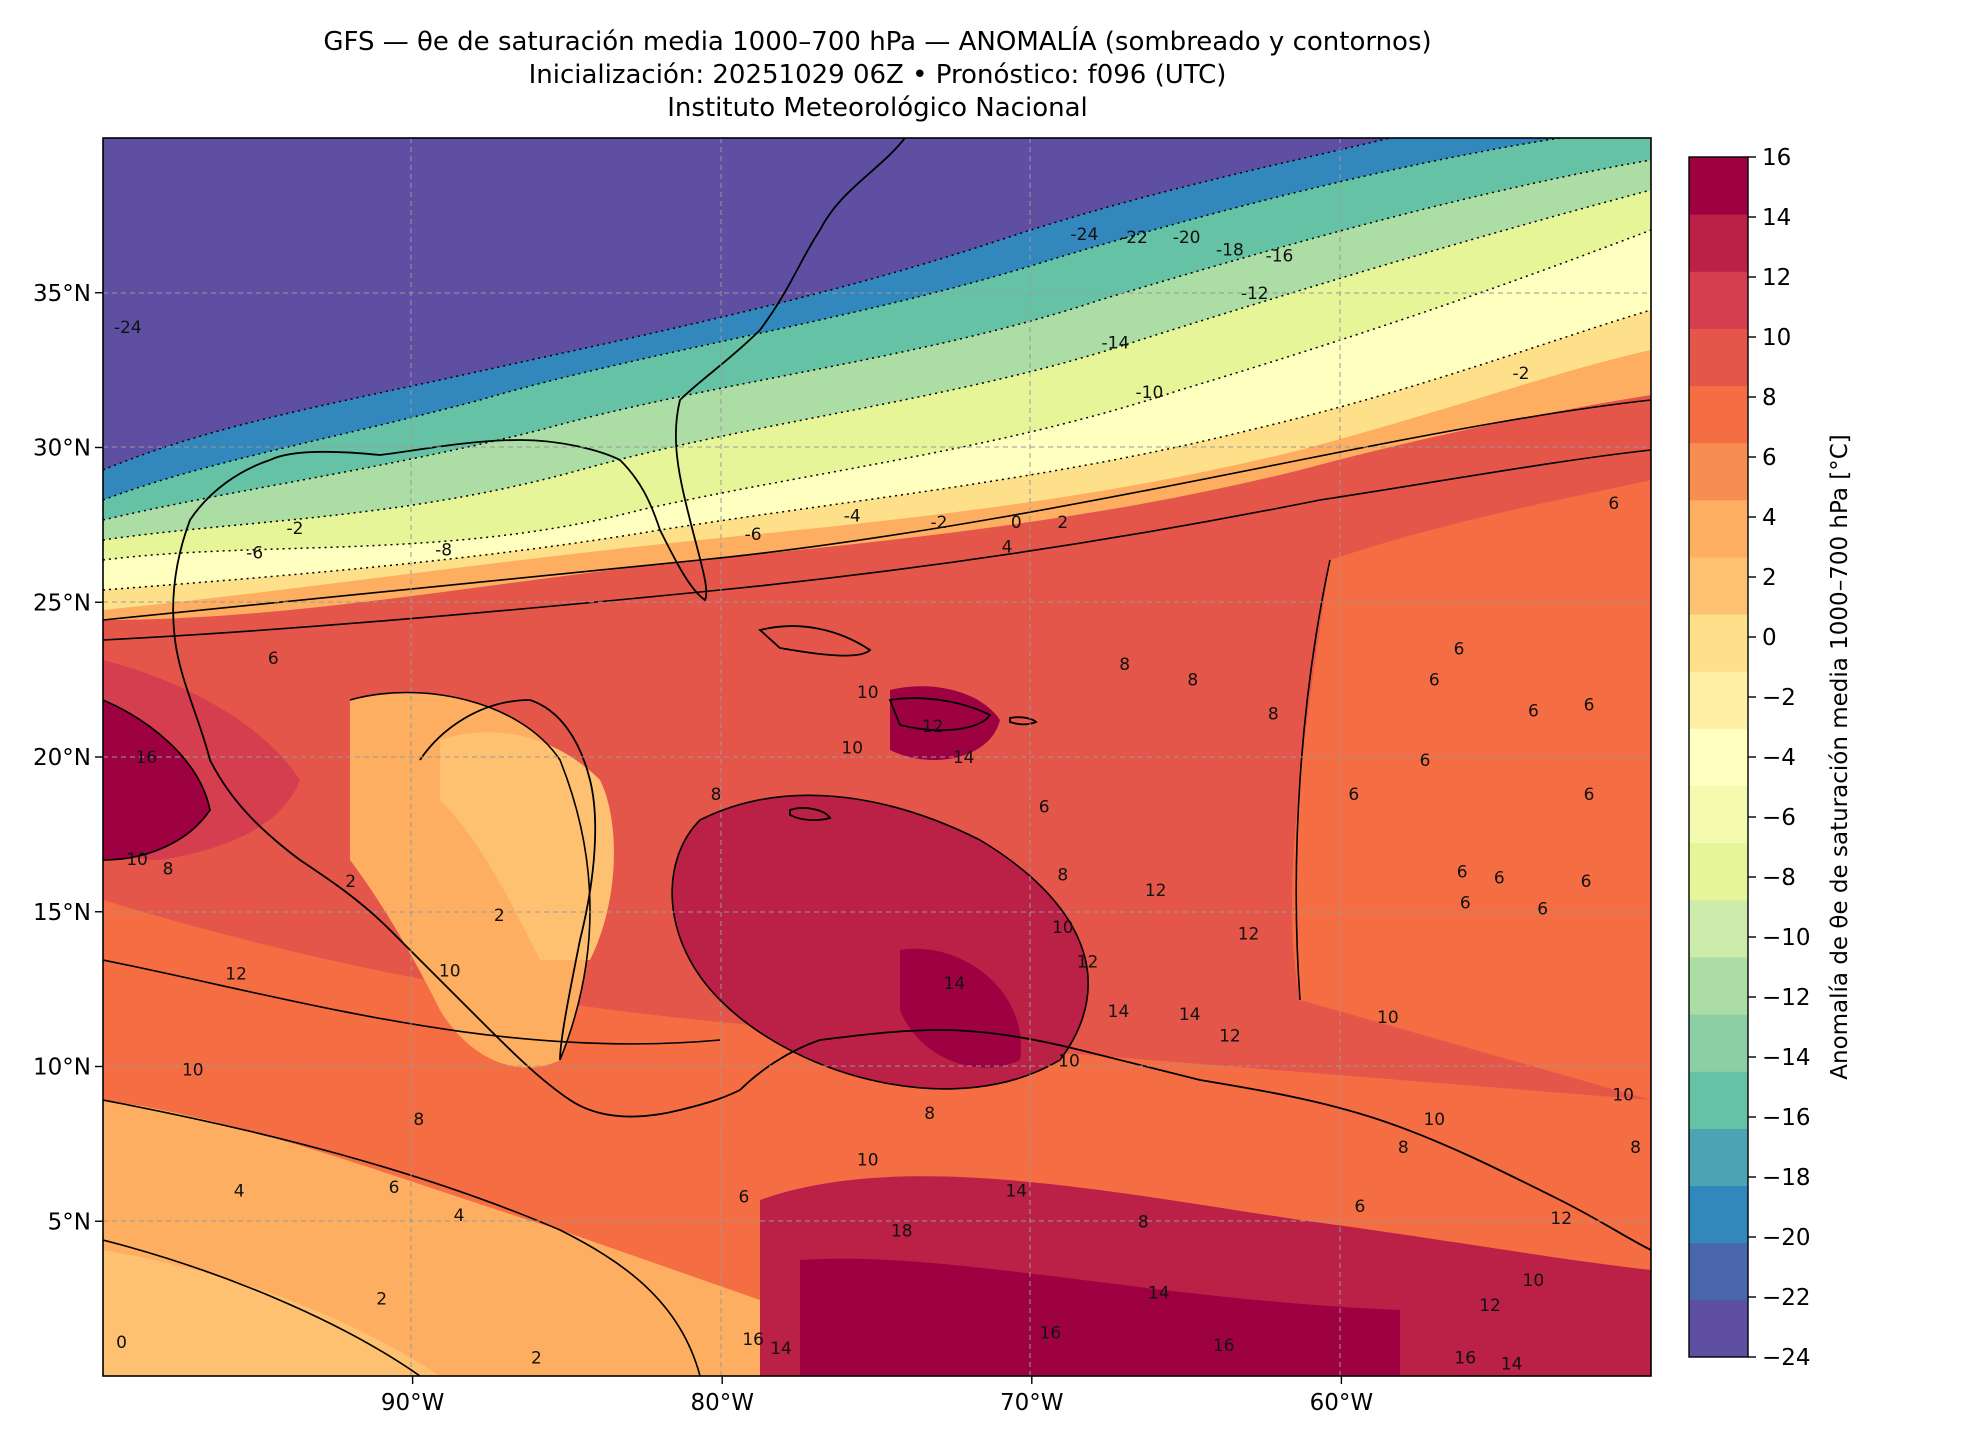  What do you see at coordinates (1779, 698) in the screenshot?
I see `colorbar-tick-label: −2` at bounding box center [1779, 698].